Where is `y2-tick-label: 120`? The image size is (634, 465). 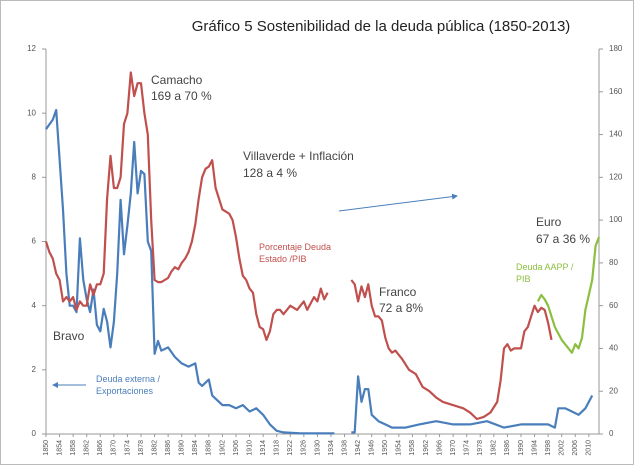
y2-tick-label: 120 is located at coordinates (616, 176).